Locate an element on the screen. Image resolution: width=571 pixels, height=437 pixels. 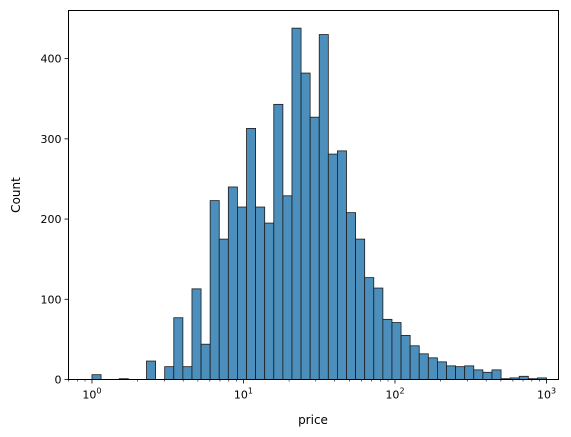
y-axis: 0 100 200 300 400 is located at coordinates (55, 220).